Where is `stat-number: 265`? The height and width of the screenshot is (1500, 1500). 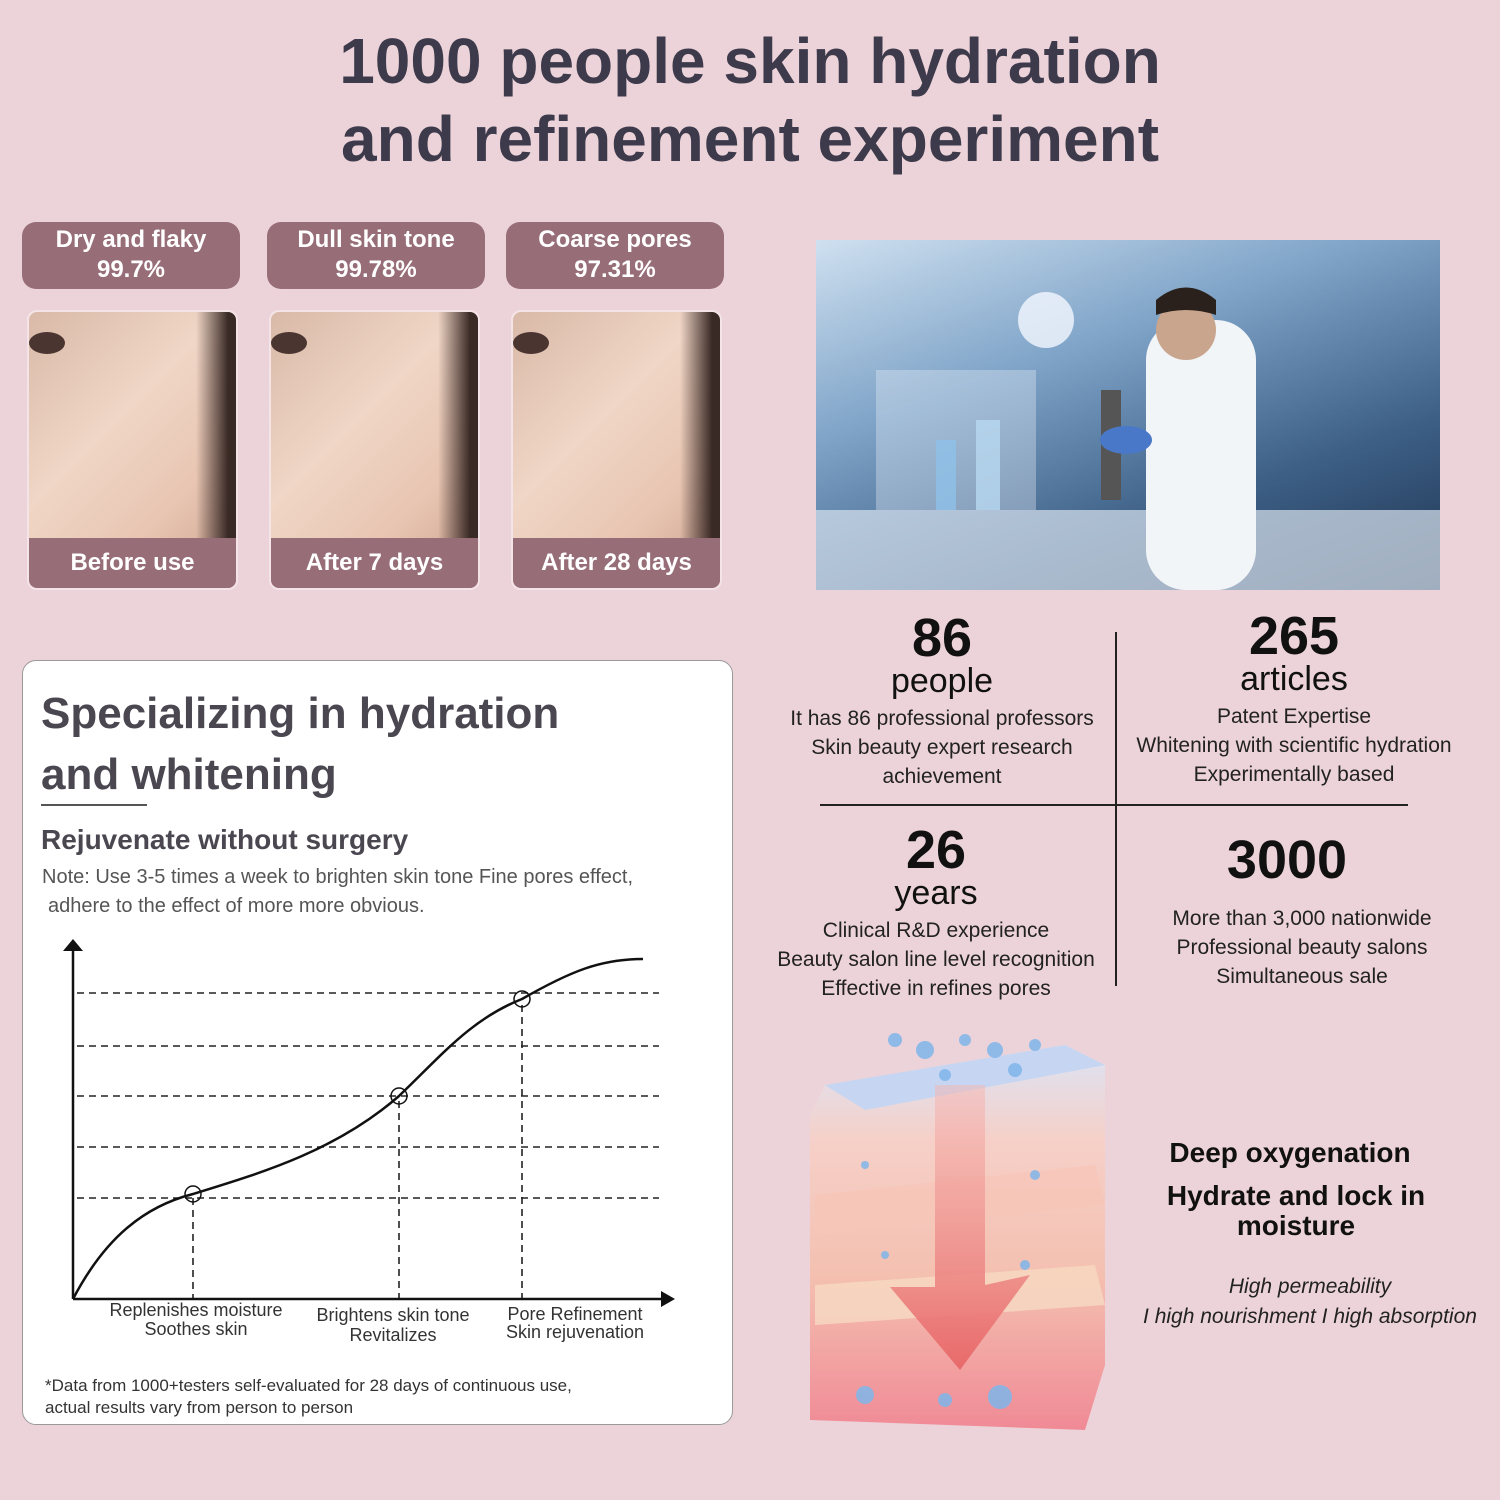
stat-number: 265 is located at coordinates (1294, 636).